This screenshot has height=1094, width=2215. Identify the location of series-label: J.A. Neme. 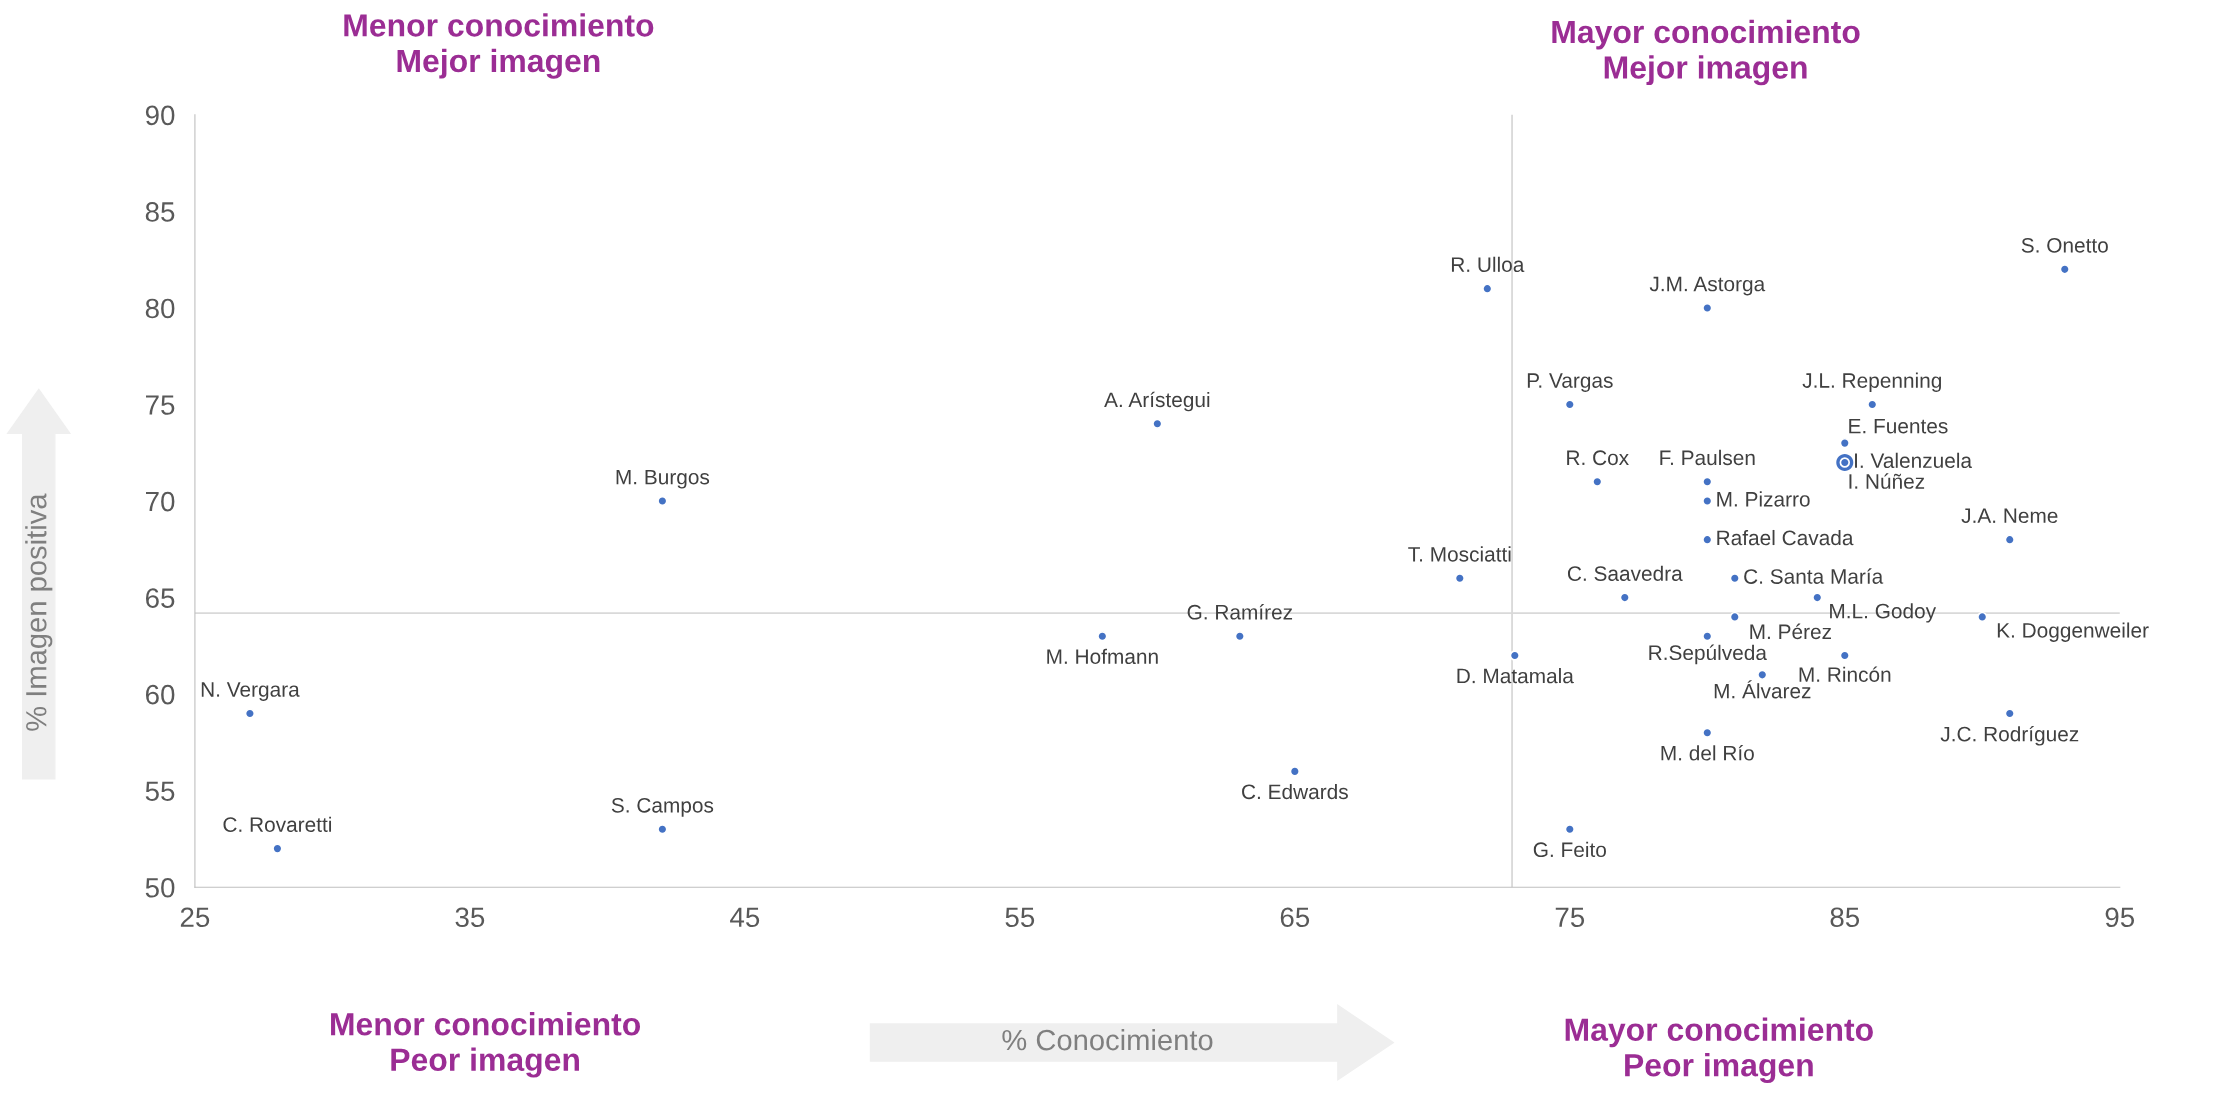
(2009, 516).